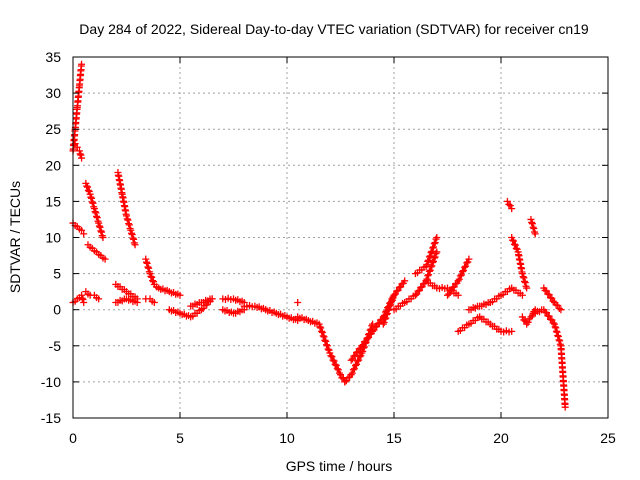 This screenshot has height=480, width=640. I want to click on y-tick-label: 25, so click(53, 129).